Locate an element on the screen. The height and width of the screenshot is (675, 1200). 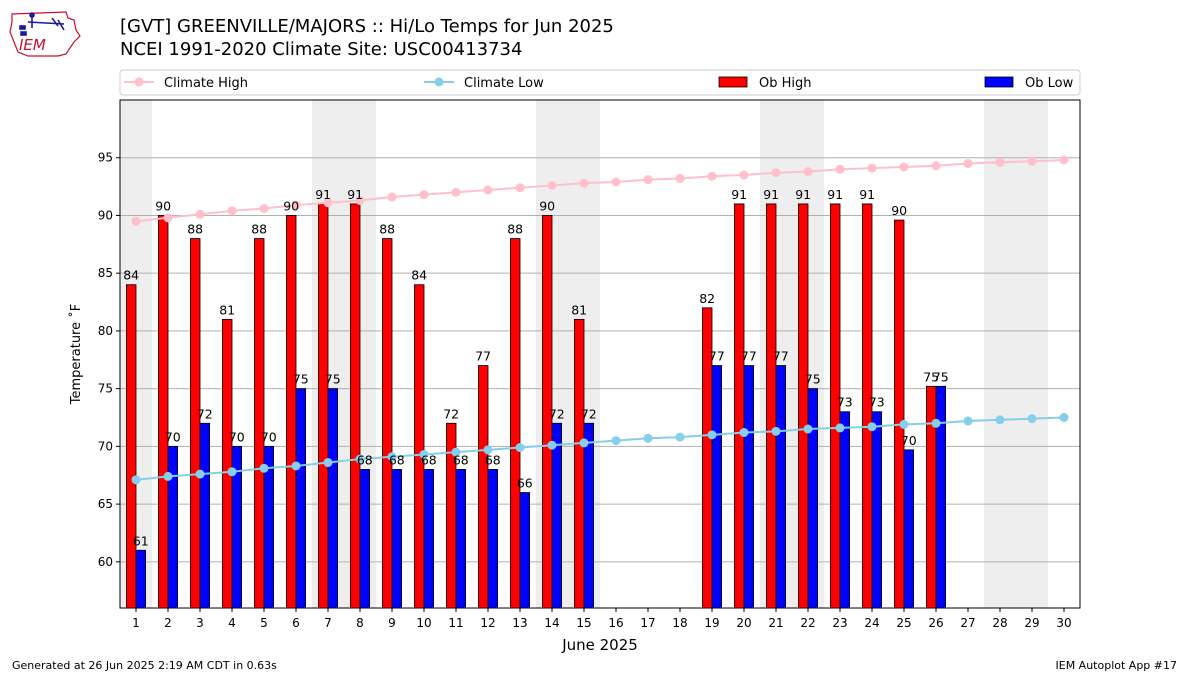
ob-high-bar-label: 84 is located at coordinates (419, 275).